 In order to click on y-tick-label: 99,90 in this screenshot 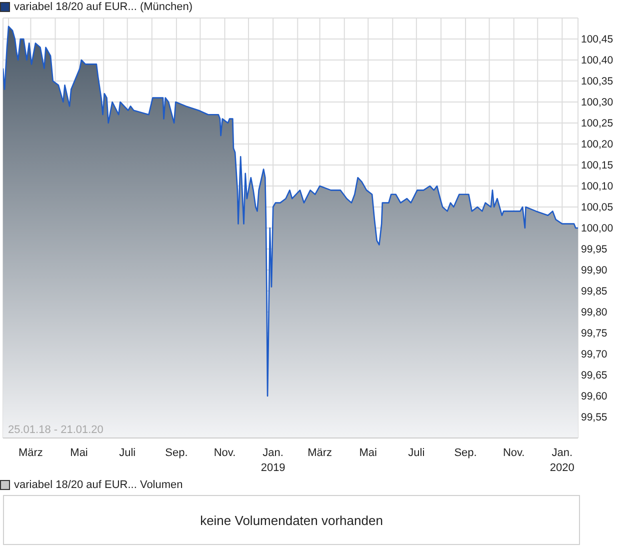, I will do `click(594, 270)`.